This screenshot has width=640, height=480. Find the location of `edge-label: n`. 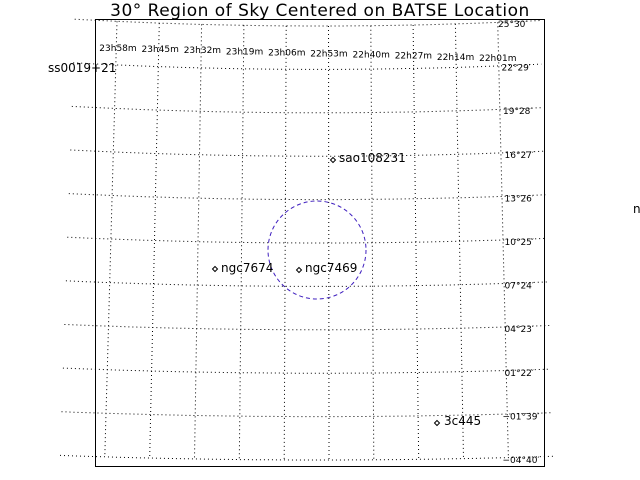

edge-label: n is located at coordinates (636, 209).